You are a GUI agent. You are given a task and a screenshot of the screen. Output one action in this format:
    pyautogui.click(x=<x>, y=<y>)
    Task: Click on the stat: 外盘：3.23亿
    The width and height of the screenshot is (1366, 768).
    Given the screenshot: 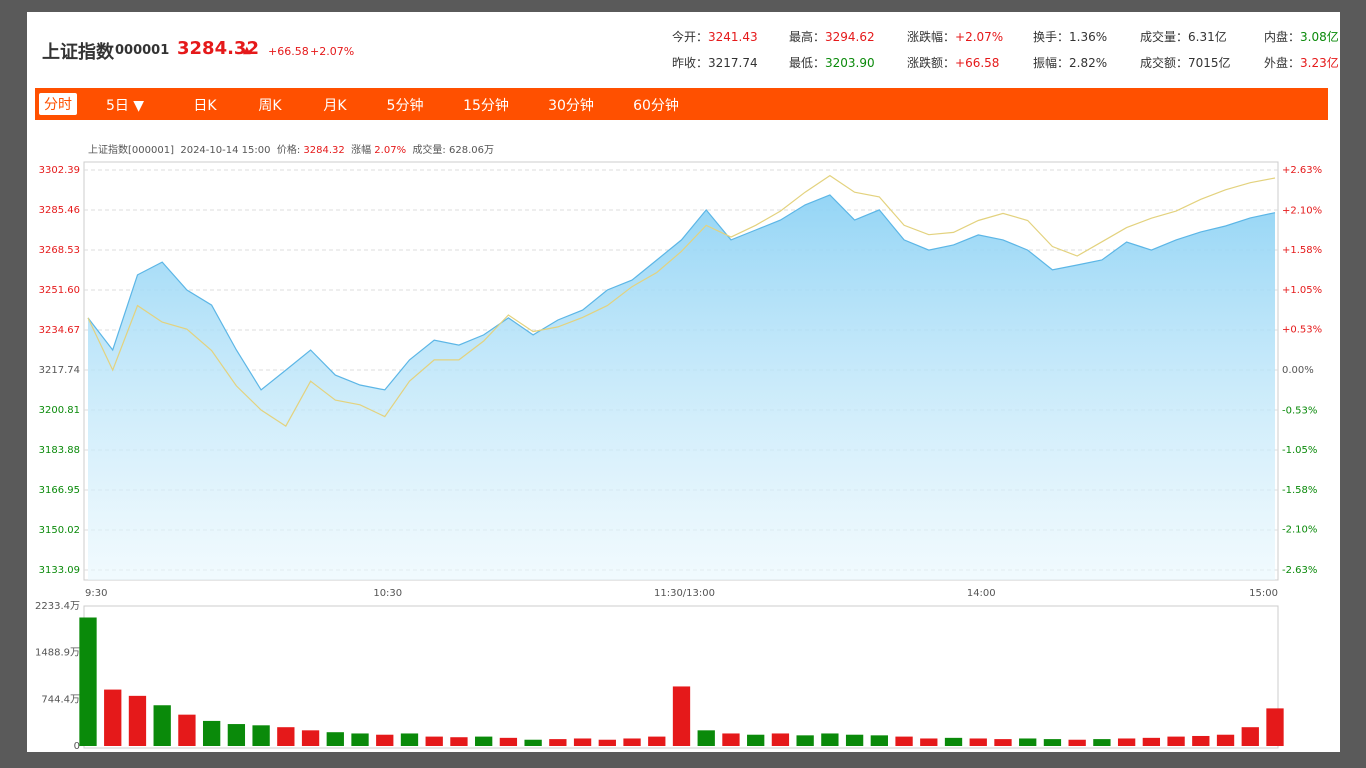 What is the action you would take?
    pyautogui.click(x=1301, y=62)
    